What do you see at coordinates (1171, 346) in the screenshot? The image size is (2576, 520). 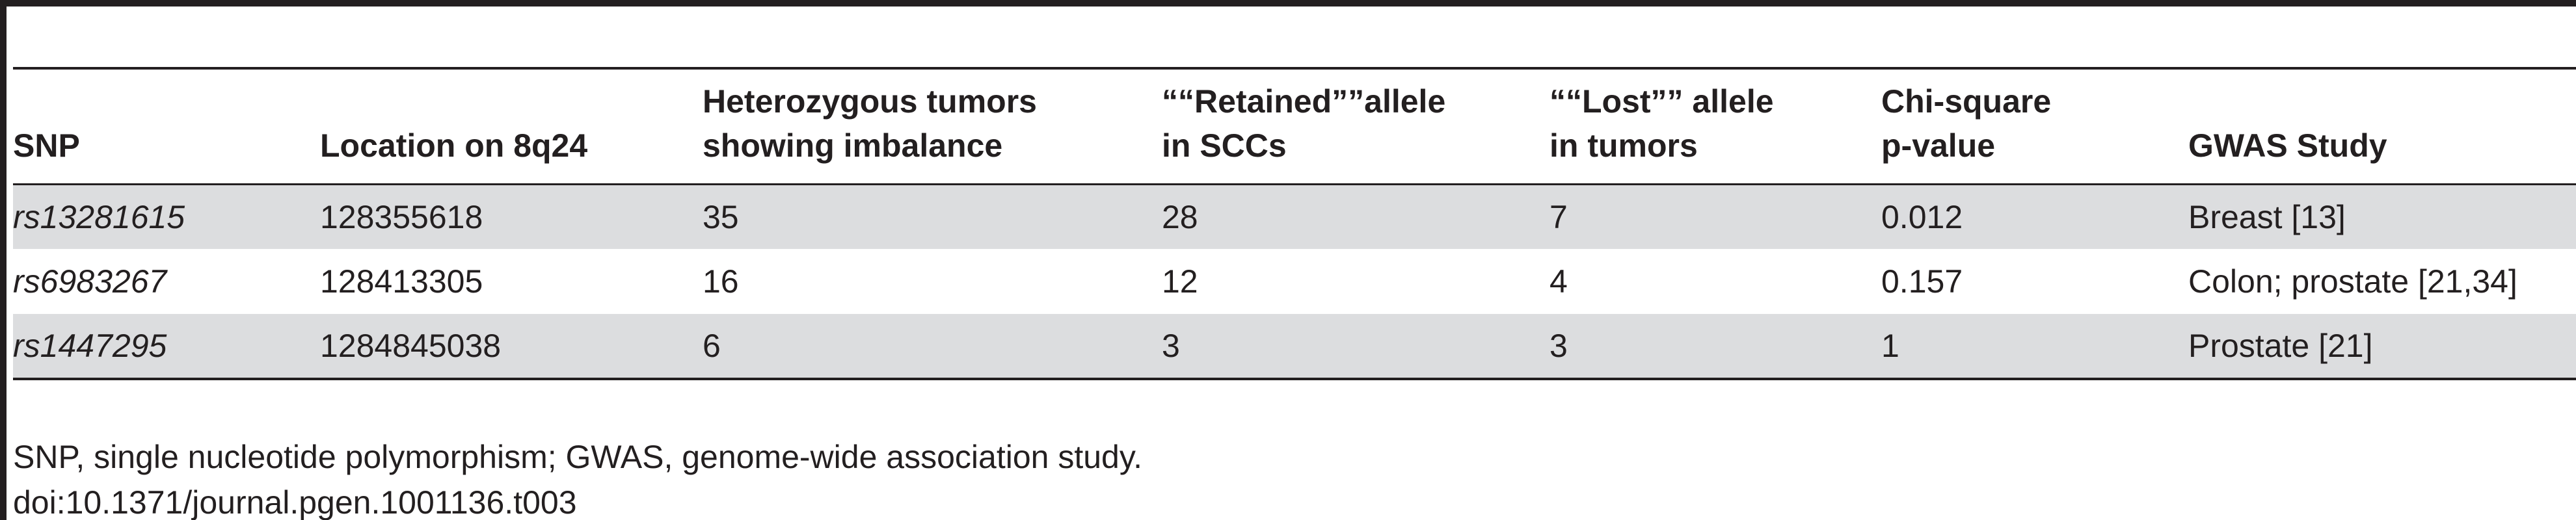 I see `cell-retained: 3` at bounding box center [1171, 346].